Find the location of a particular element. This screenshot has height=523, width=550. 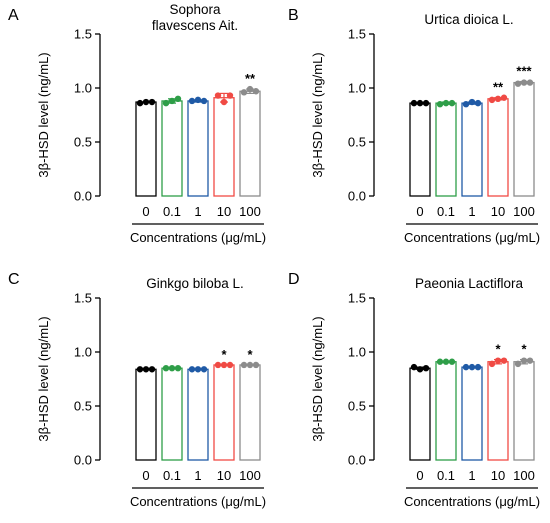

chart-title: Paeonia Lactiflora is located at coordinates (469, 283).